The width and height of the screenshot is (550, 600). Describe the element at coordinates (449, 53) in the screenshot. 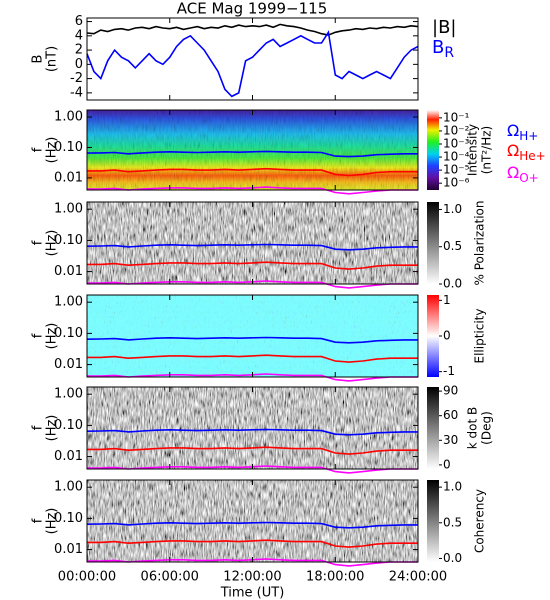

I see `legend-subscript: R` at that location.